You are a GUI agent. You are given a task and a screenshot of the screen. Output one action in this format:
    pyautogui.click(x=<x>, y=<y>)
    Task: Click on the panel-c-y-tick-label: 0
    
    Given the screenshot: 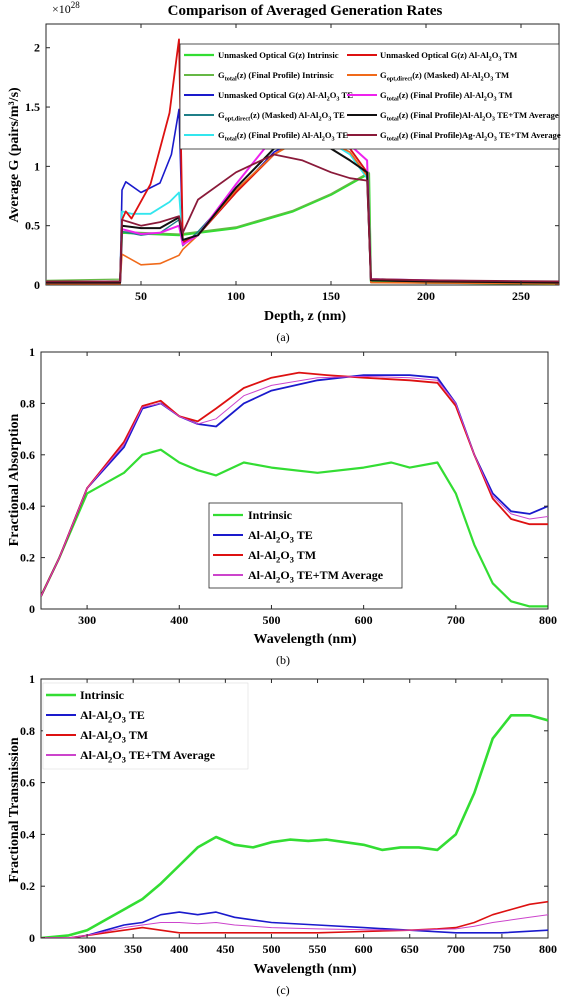 What is the action you would take?
    pyautogui.click(x=32, y=938)
    